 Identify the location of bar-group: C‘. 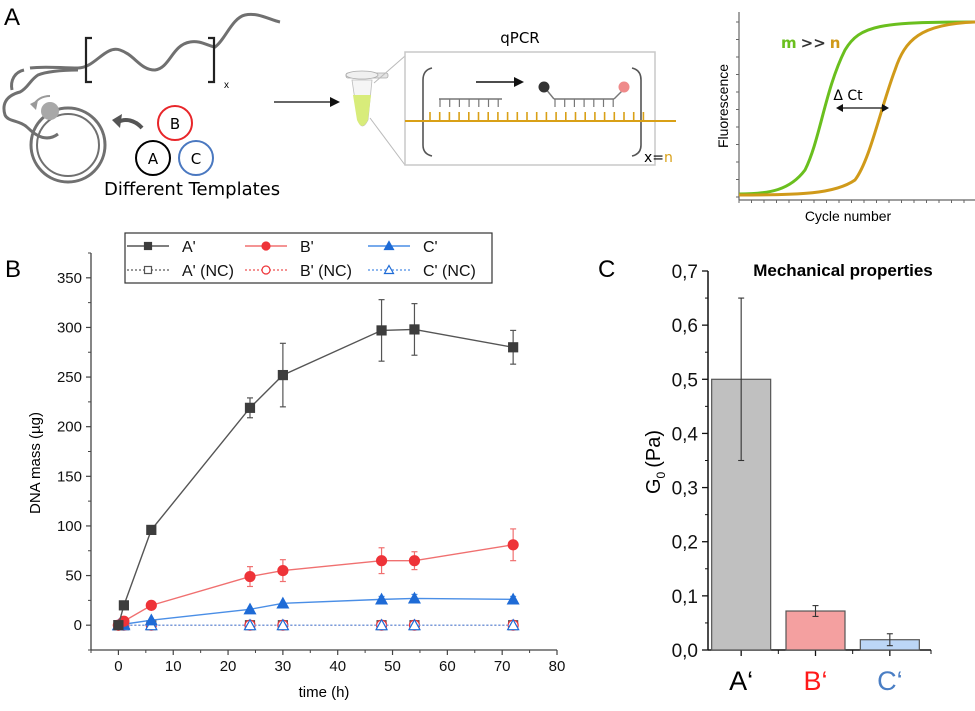
(889, 664).